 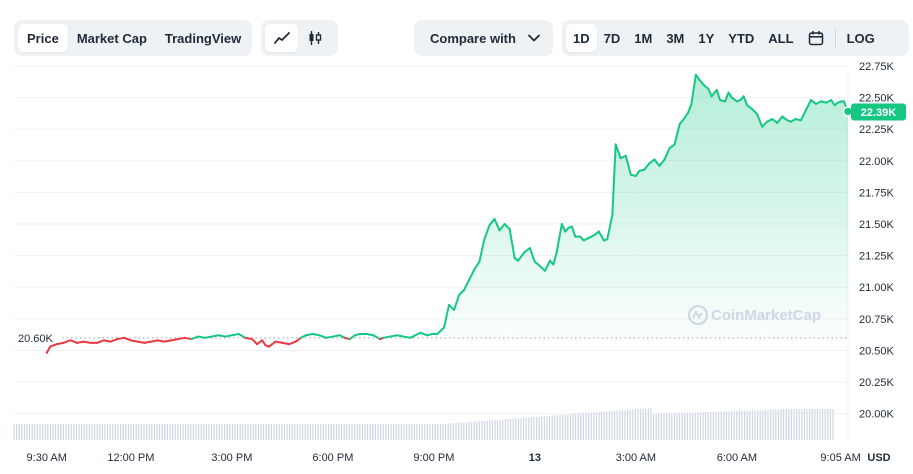 What do you see at coordinates (877, 193) in the screenshot?
I see `y-tick-label: 21.75K` at bounding box center [877, 193].